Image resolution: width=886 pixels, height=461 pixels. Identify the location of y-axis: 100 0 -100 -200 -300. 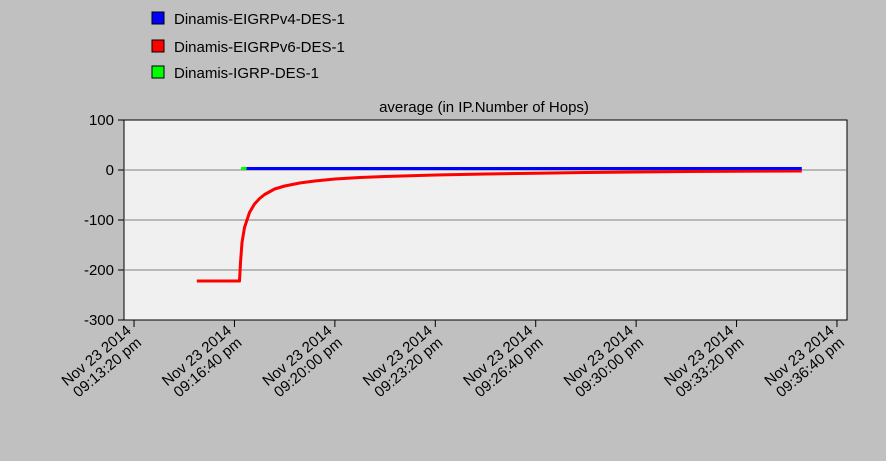
(104, 220).